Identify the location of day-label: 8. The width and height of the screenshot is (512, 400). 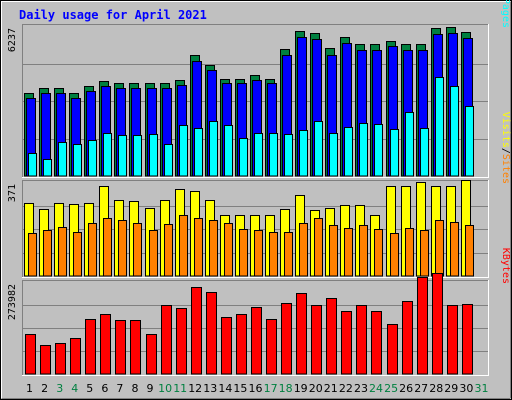
(135, 388).